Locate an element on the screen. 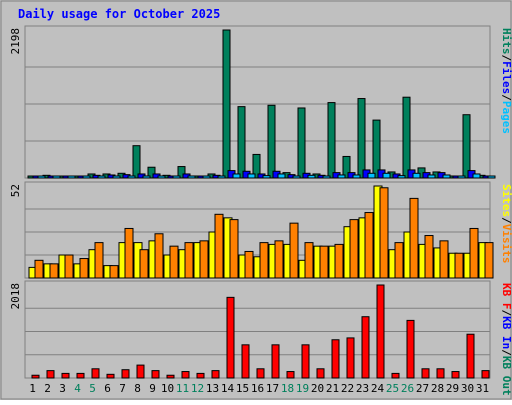 The width and height of the screenshot is (512, 405). x-tick-label: 19 is located at coordinates (302, 388).